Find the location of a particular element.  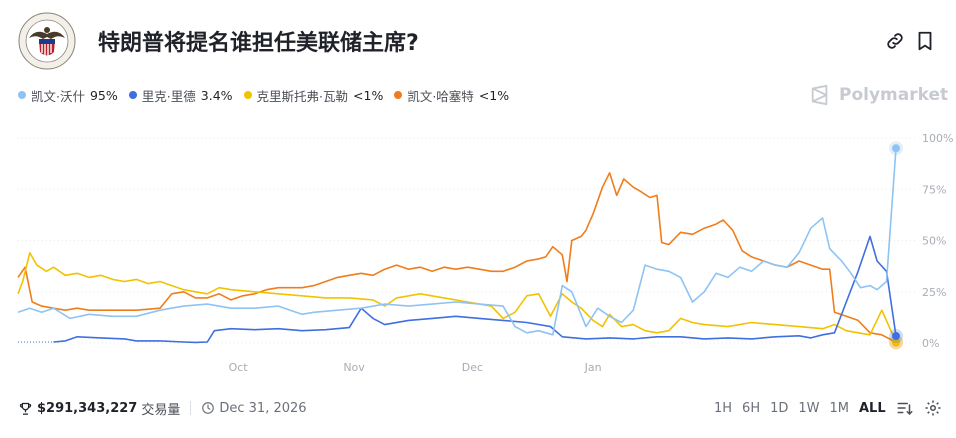

legend-label: 凯文·沃什 is located at coordinates (58, 96).